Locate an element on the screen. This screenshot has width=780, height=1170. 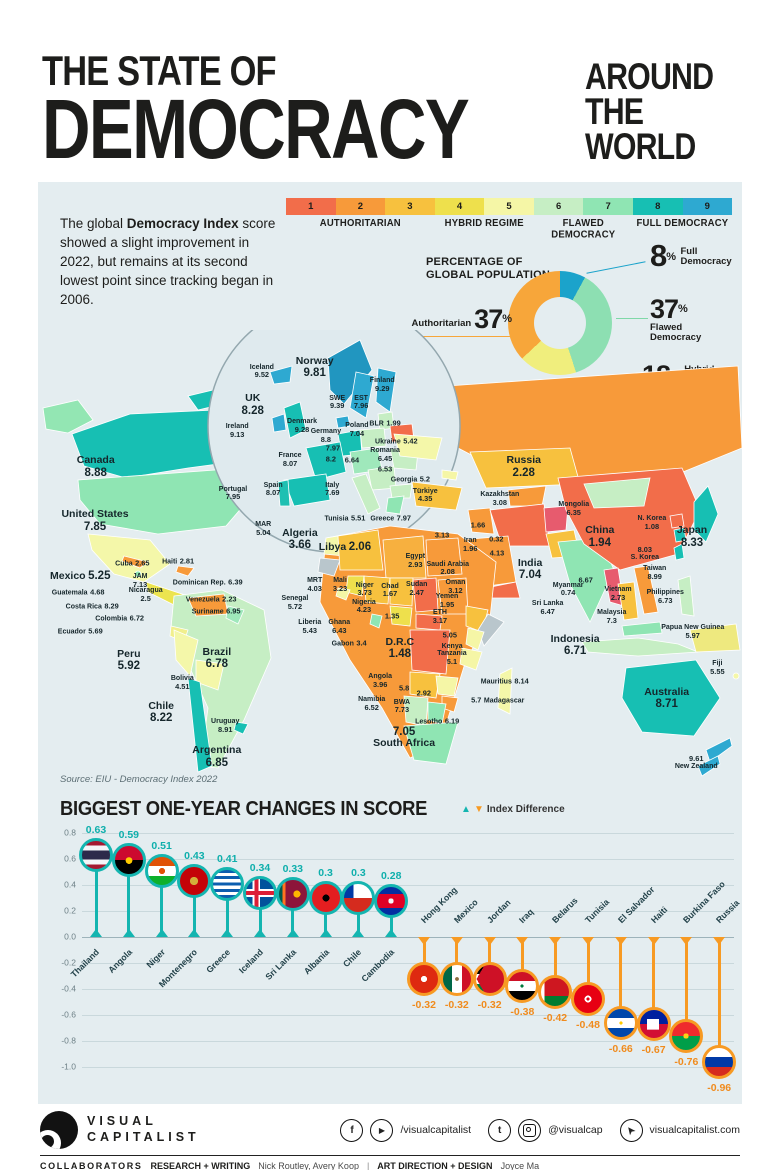
callout-line-flawed is located at coordinates (632, 318).